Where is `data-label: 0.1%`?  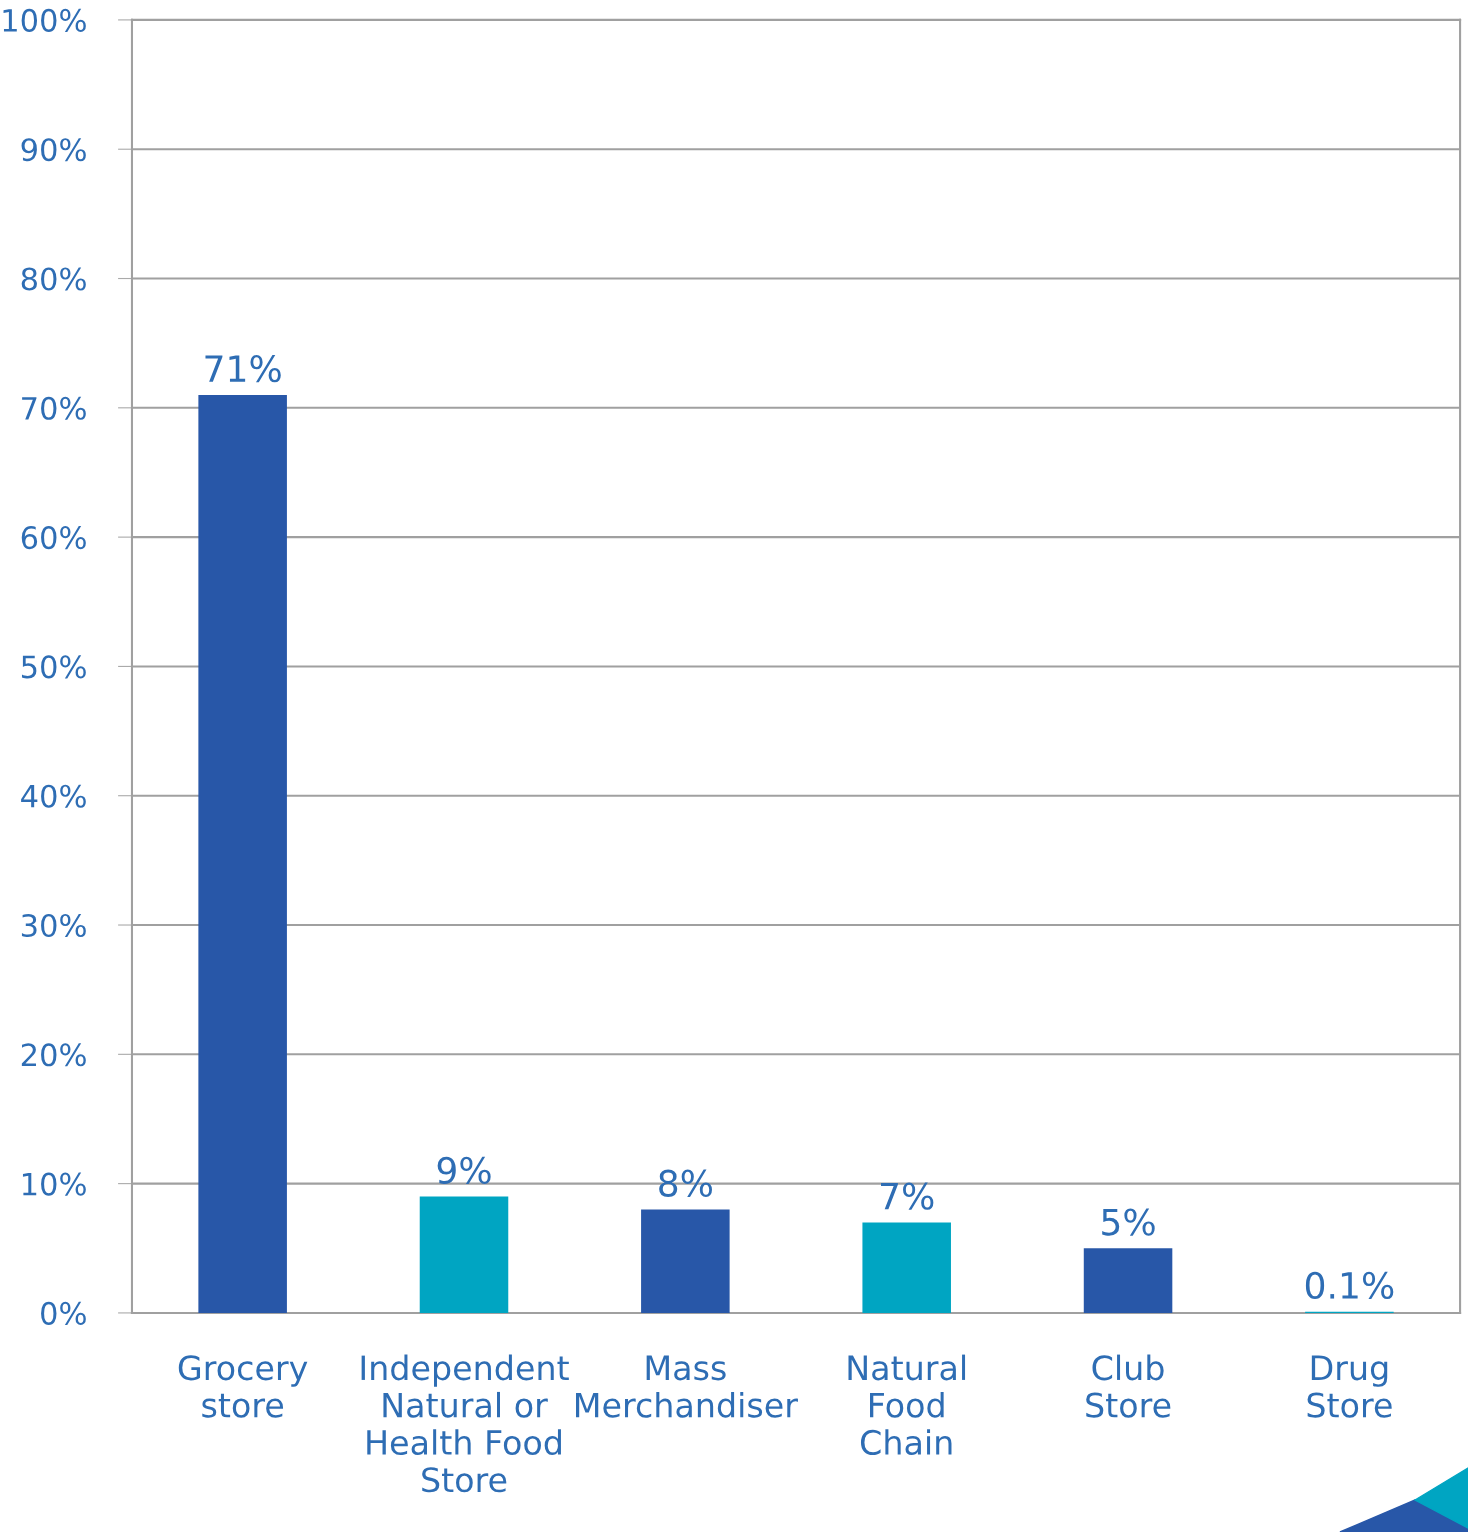 data-label: 0.1% is located at coordinates (1349, 1285).